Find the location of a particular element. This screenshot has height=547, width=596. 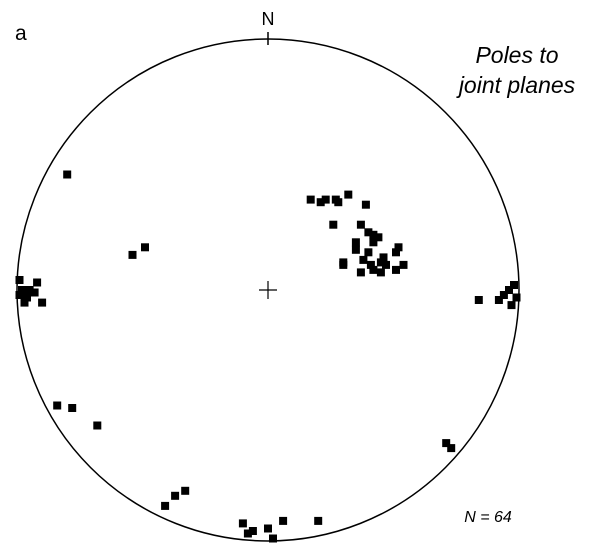

north-label: N is located at coordinates (268, 19).